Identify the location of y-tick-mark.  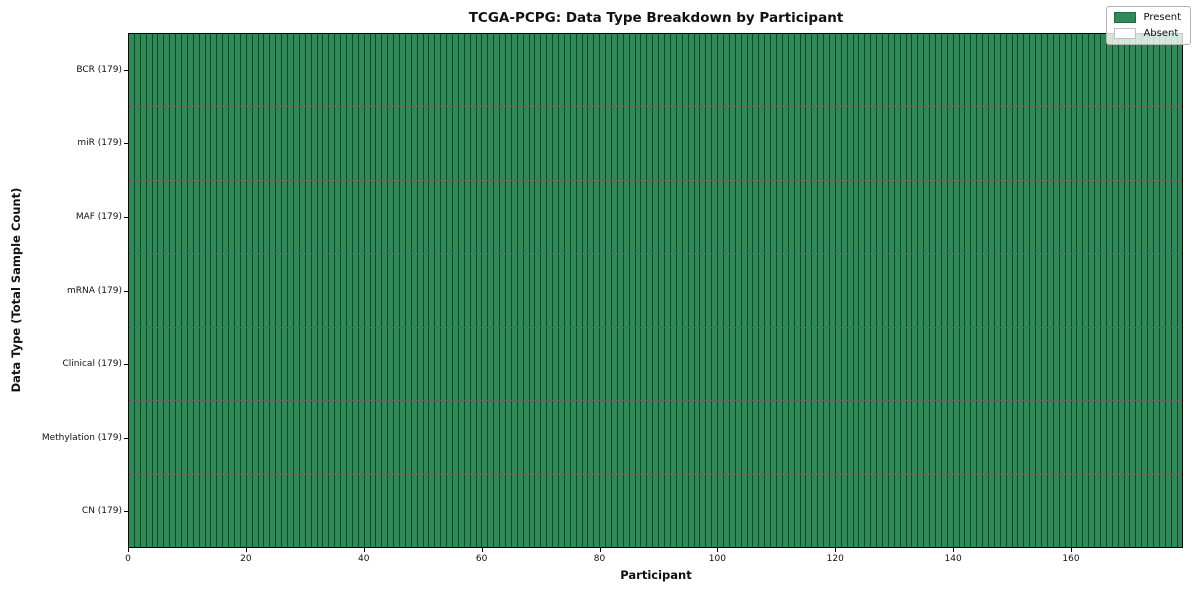
(126, 512).